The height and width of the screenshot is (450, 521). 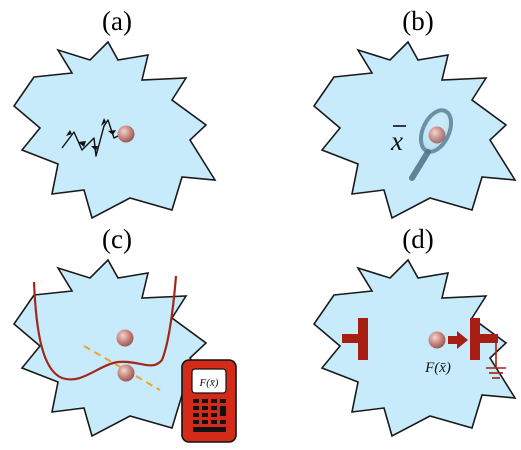 What do you see at coordinates (437, 368) in the screenshot?
I see `force-label: F(x̄)` at bounding box center [437, 368].